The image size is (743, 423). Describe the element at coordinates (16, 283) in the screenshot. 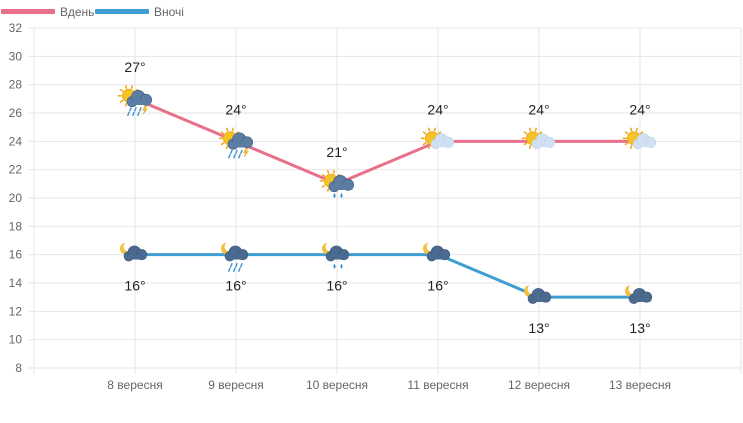

I see `y-tick-label: 14` at that location.